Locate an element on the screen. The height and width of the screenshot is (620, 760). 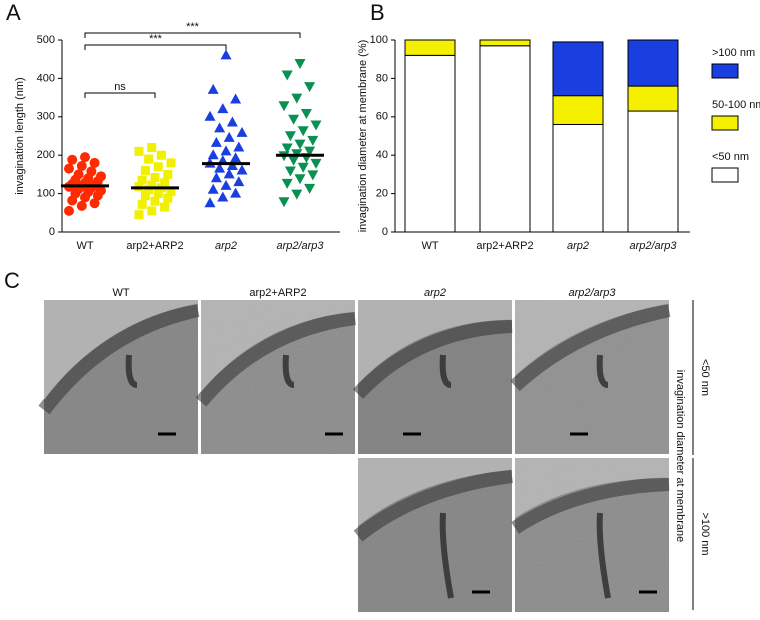
y-tick-label: 0 is located at coordinates (385, 232).